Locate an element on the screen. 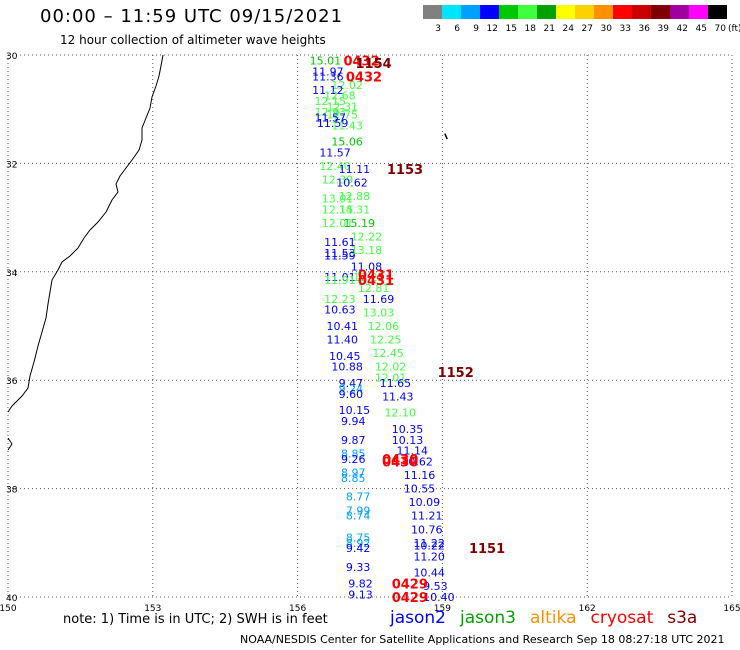 This screenshot has height=650, width=740. wave-height-label: 8.92 is located at coordinates (358, 543).